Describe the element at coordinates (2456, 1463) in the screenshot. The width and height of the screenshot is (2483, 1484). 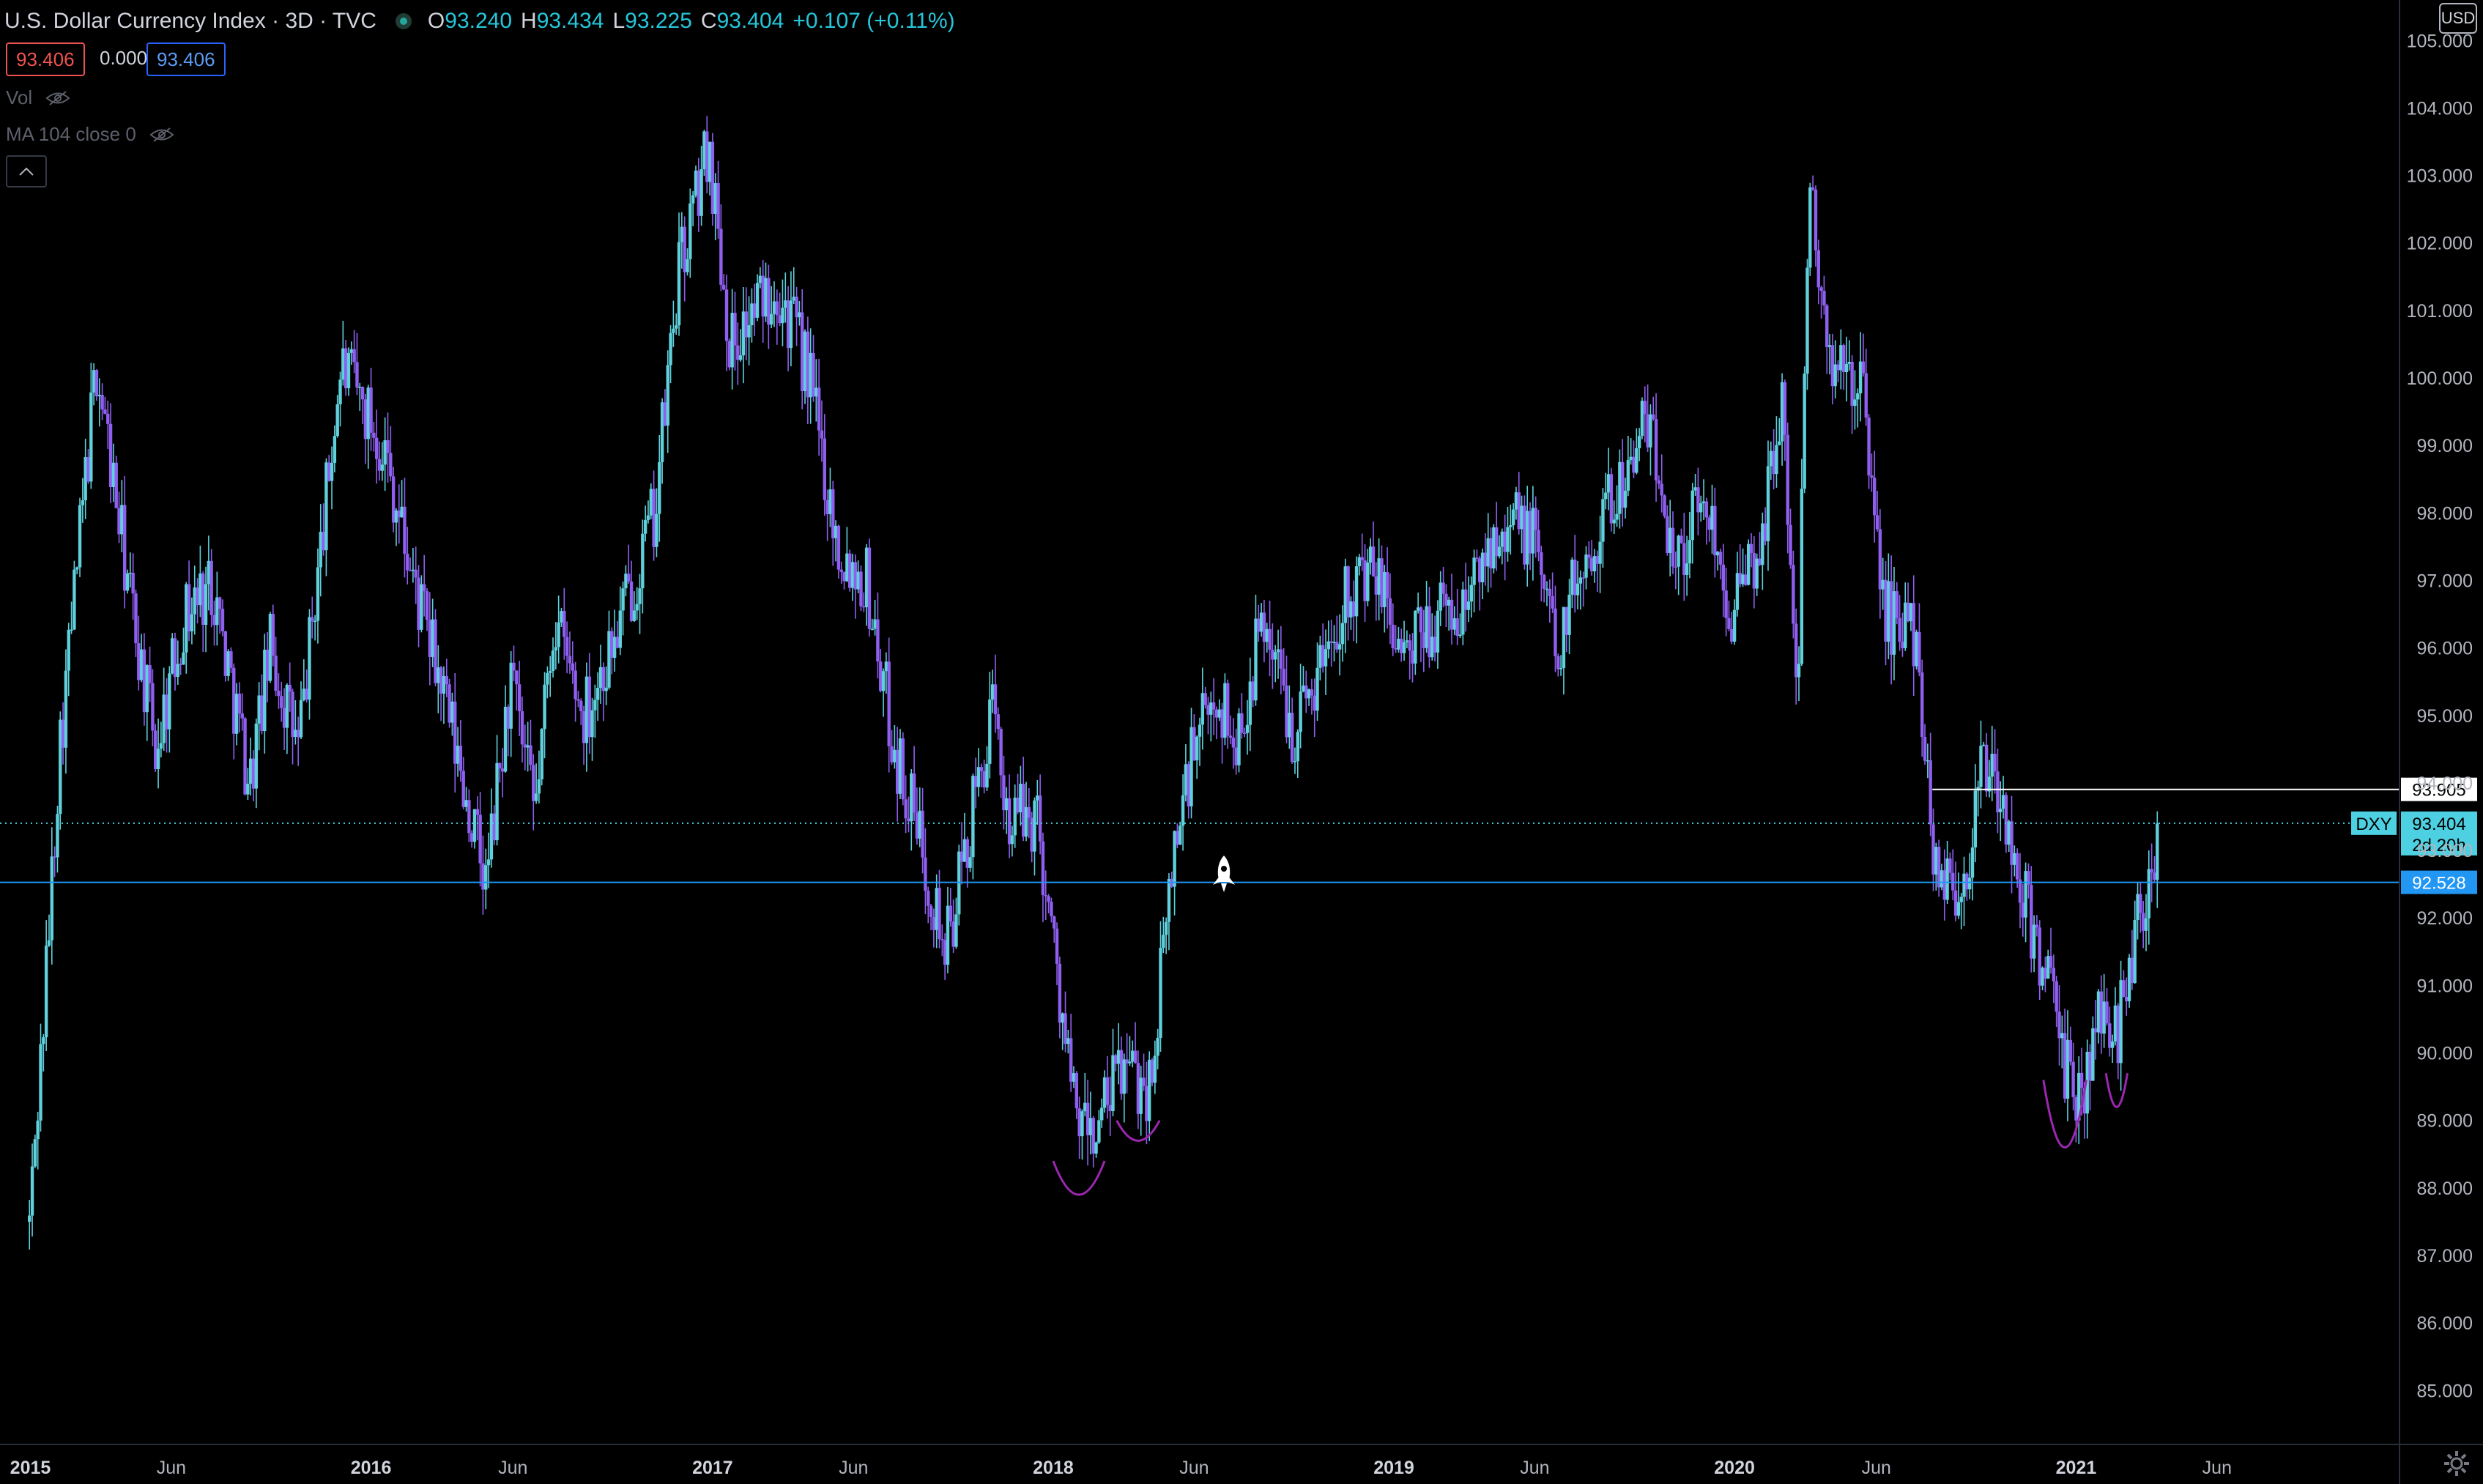
I see `gear-icon` at that location.